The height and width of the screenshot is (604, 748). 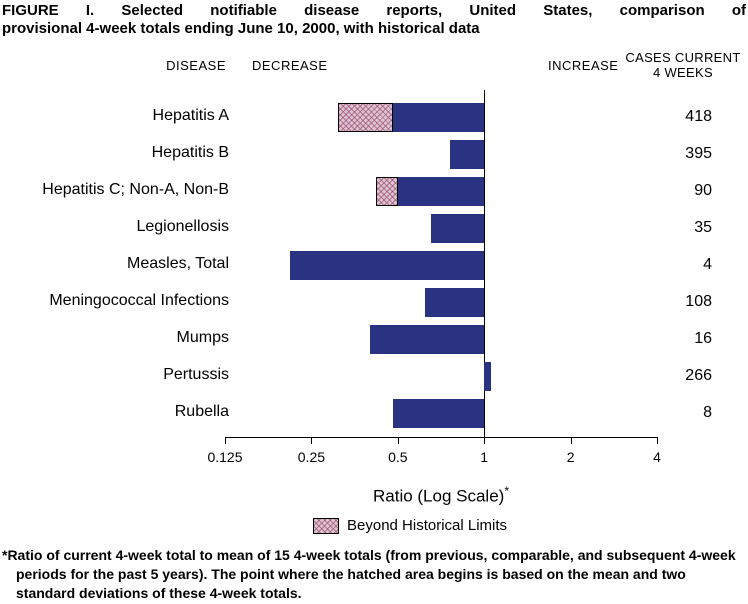 What do you see at coordinates (427, 525) in the screenshot?
I see `legend-label: Beyond Historical Limits` at bounding box center [427, 525].